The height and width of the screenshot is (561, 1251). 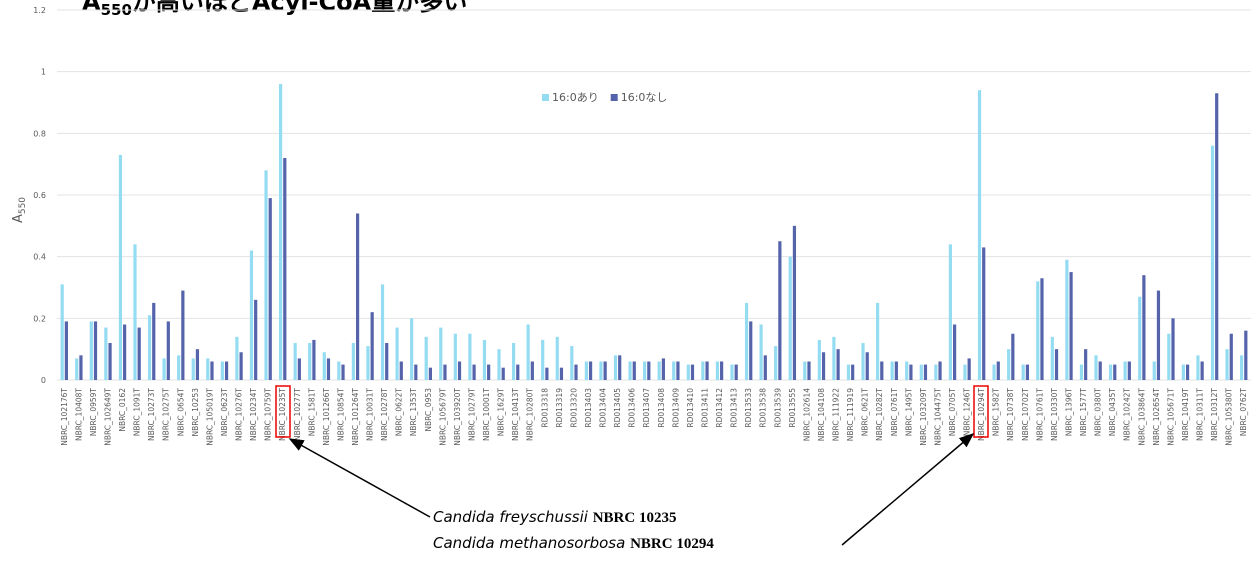 I want to click on legend-swatch, so click(x=614, y=97).